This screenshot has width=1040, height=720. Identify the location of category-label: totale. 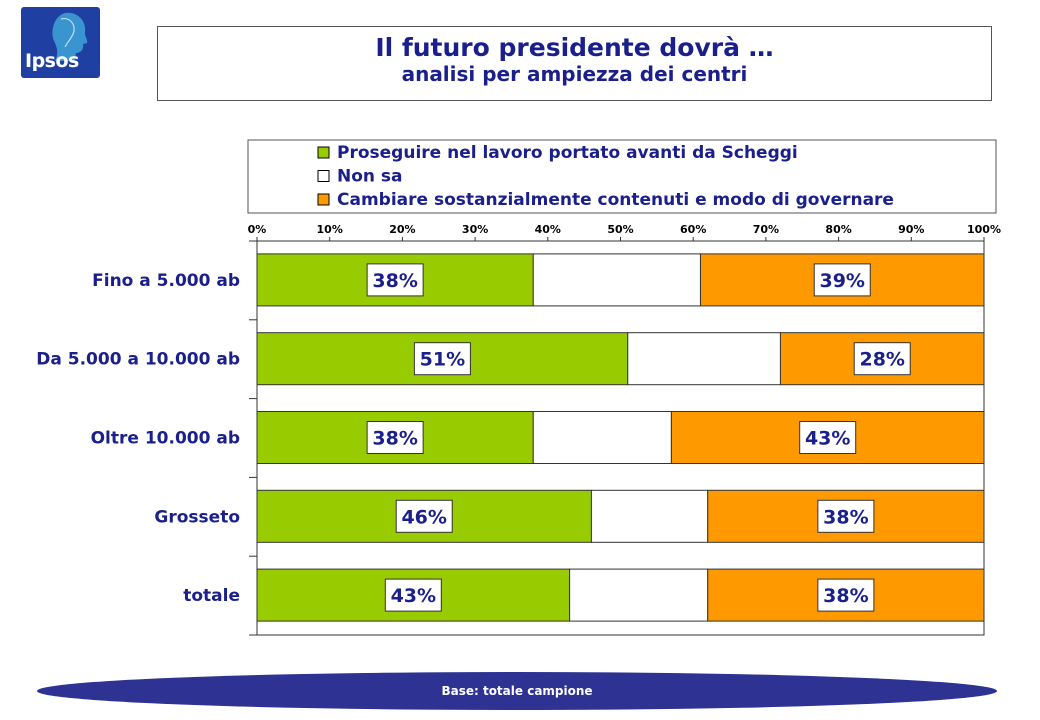
(211, 596).